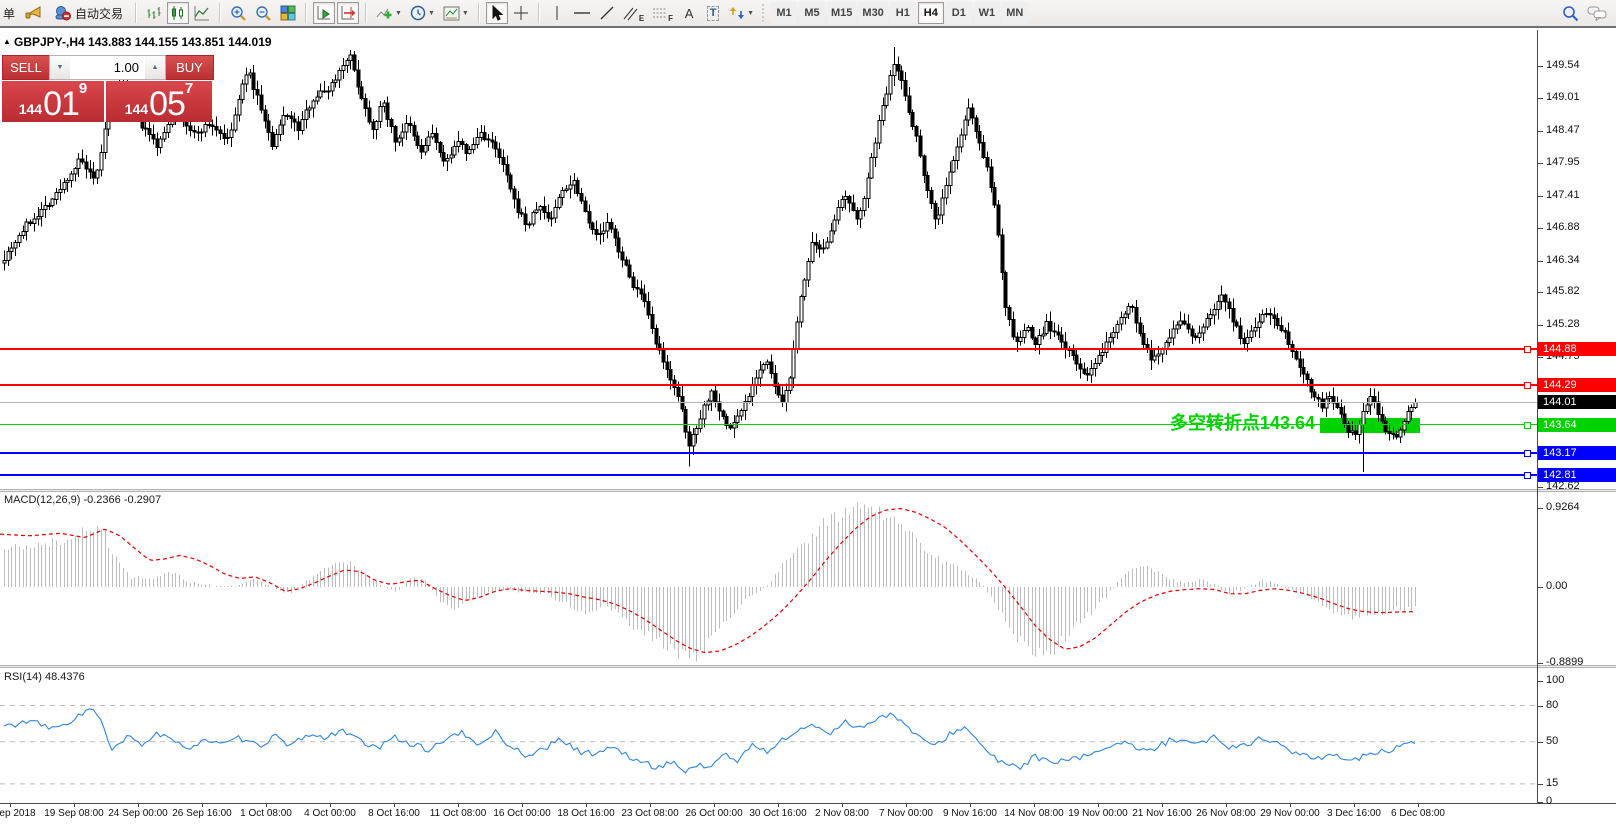  Describe the element at coordinates (582, 13) in the screenshot. I see `horizontal-line-button` at that location.